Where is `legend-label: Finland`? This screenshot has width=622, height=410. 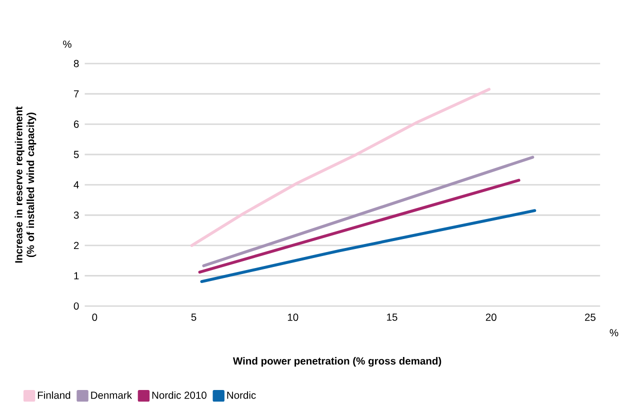
legend-label: Finland is located at coordinates (54, 395).